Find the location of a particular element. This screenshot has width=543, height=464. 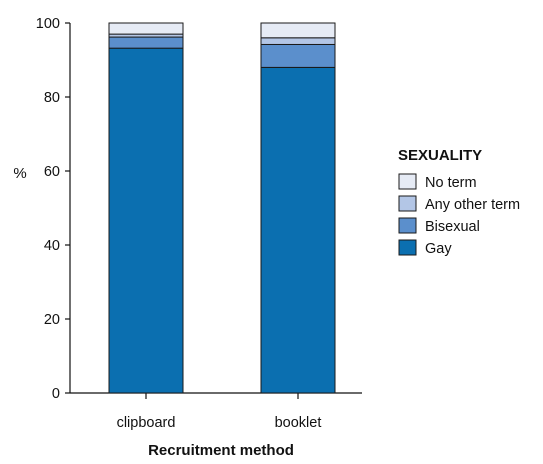

x-axis-title: Recruitment method is located at coordinates (221, 450).